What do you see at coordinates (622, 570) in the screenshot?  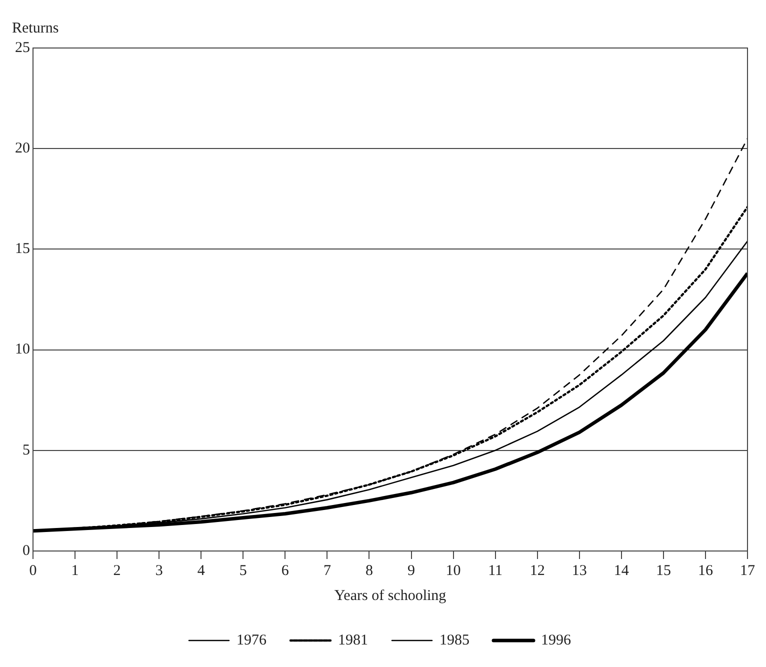 I see `x-tick-label: 14` at bounding box center [622, 570].